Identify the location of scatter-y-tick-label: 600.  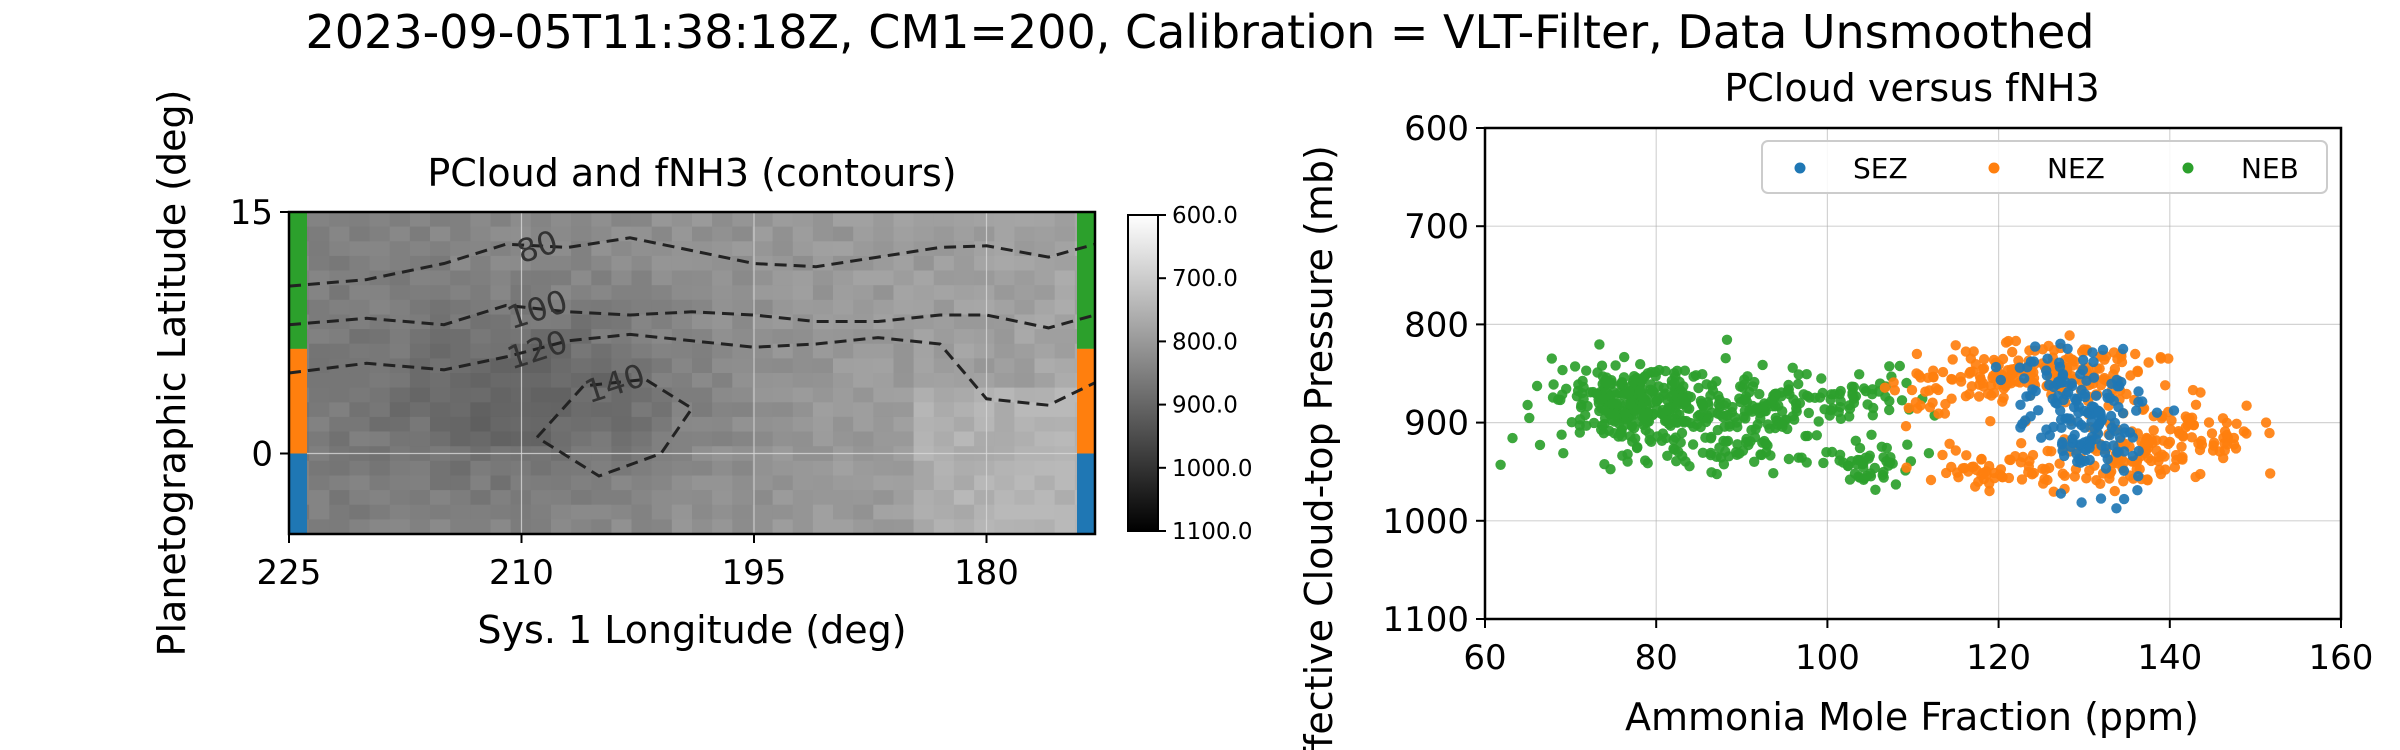
(1436, 129).